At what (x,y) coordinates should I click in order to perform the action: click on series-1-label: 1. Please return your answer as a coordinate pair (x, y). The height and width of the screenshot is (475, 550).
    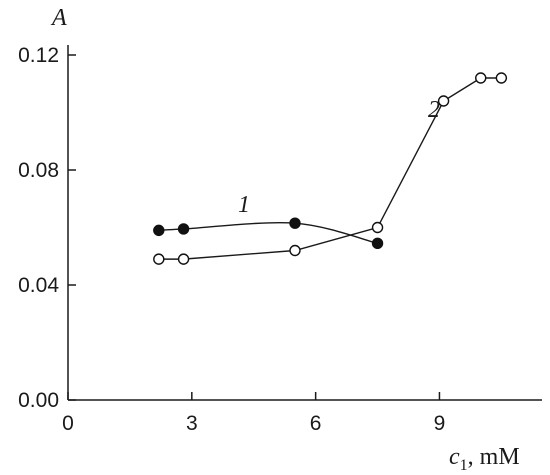
    Looking at the image, I should click on (244, 205).